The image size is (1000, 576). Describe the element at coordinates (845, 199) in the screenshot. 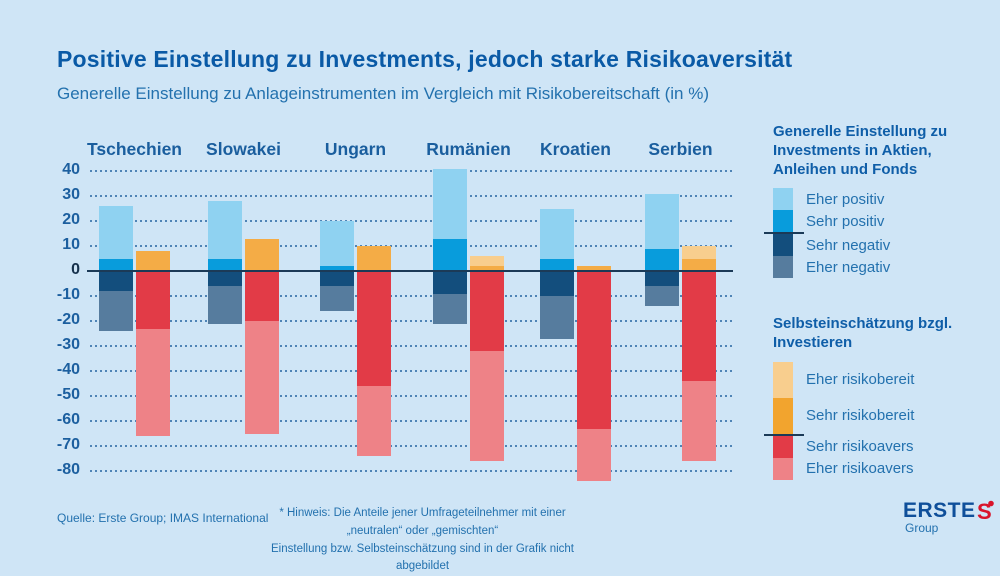

I see `legend-item-label: Eher positiv` at that location.